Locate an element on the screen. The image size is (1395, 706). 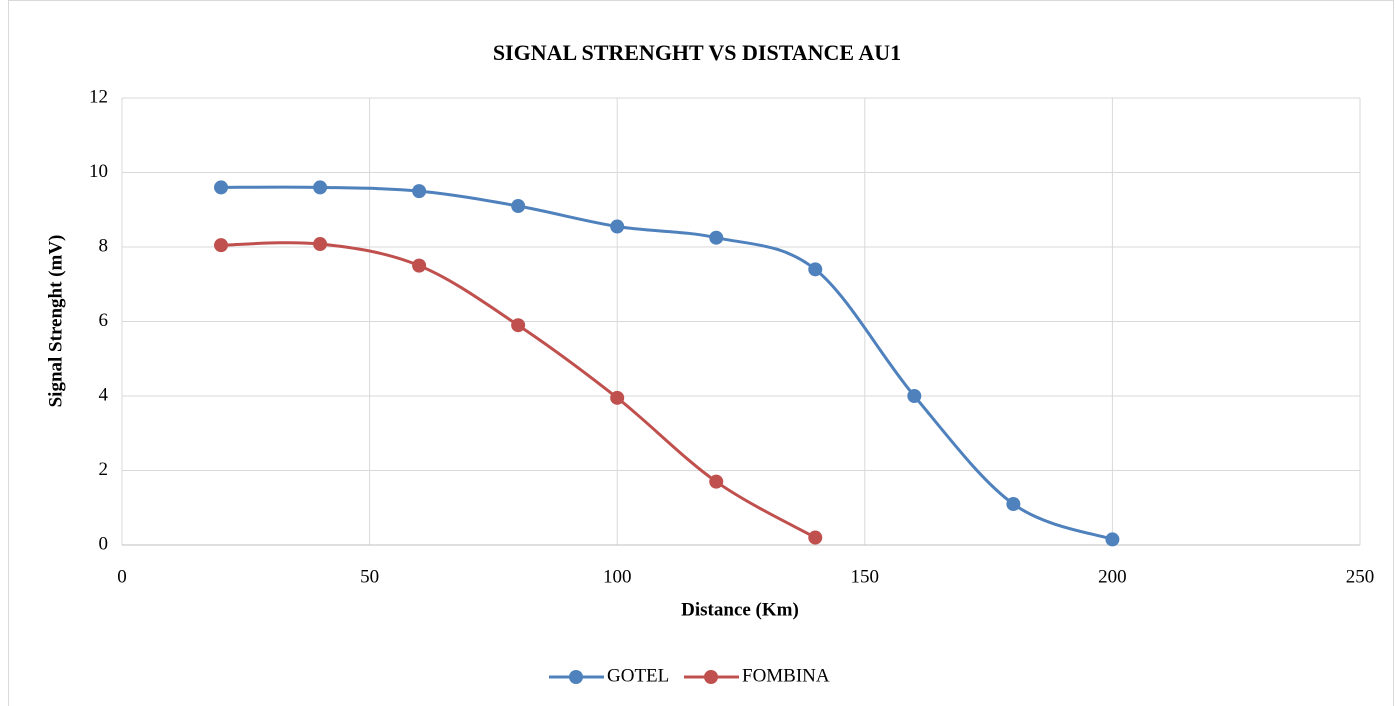
x-axis-label: Distance (Km) is located at coordinates (740, 609).